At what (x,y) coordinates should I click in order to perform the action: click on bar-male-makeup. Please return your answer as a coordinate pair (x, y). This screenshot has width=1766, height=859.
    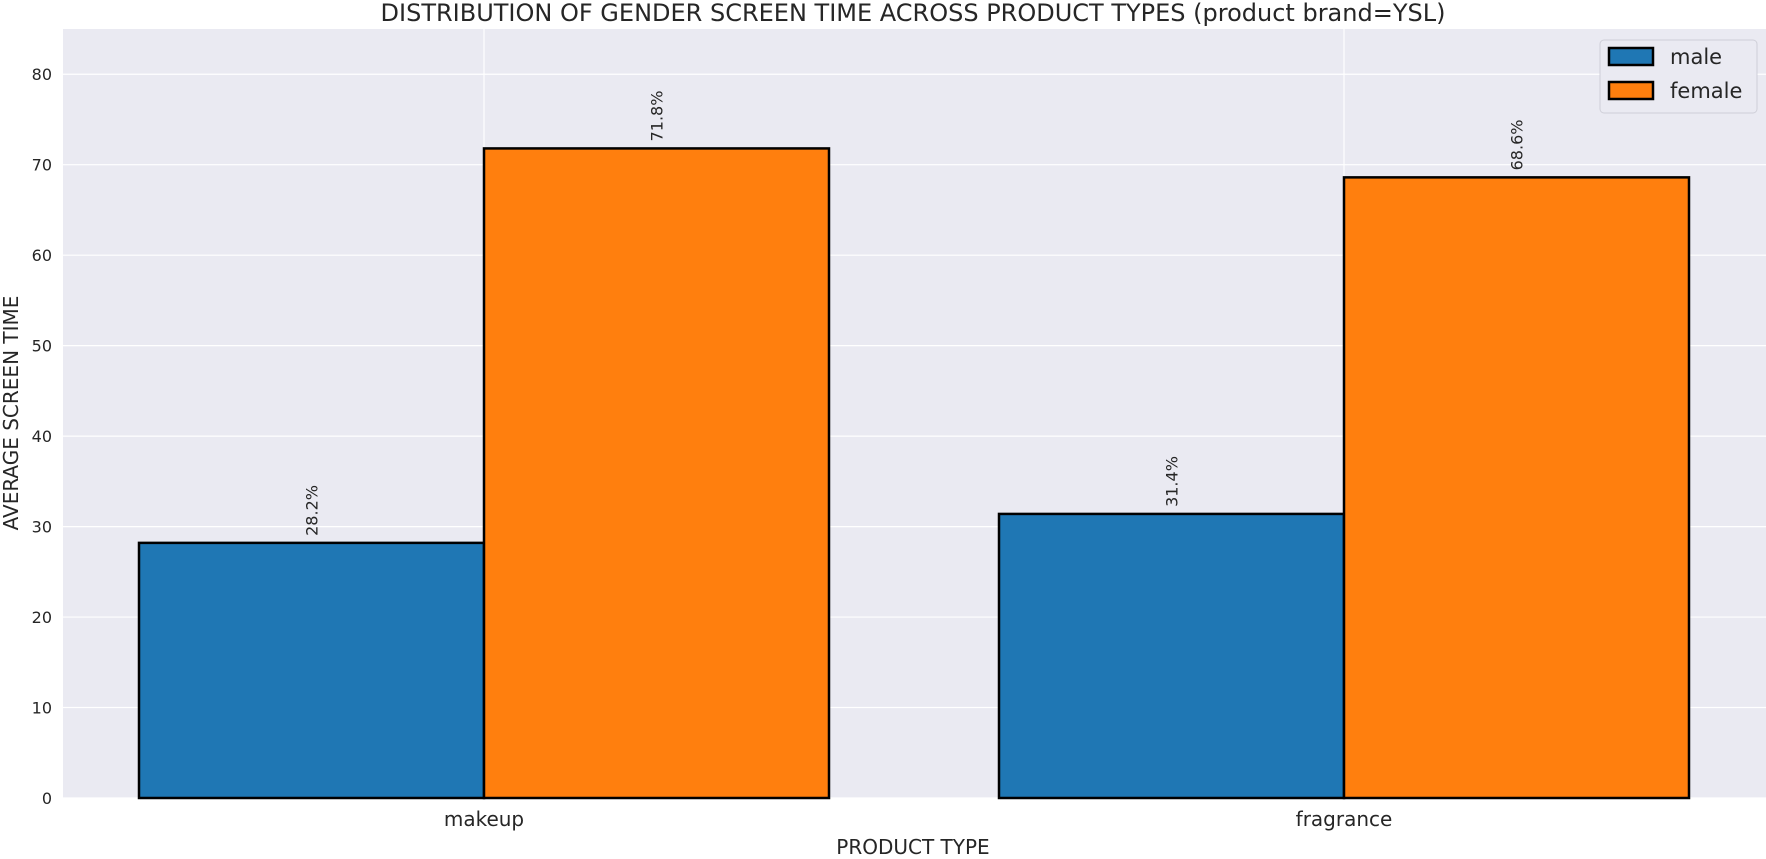
    Looking at the image, I should click on (311, 670).